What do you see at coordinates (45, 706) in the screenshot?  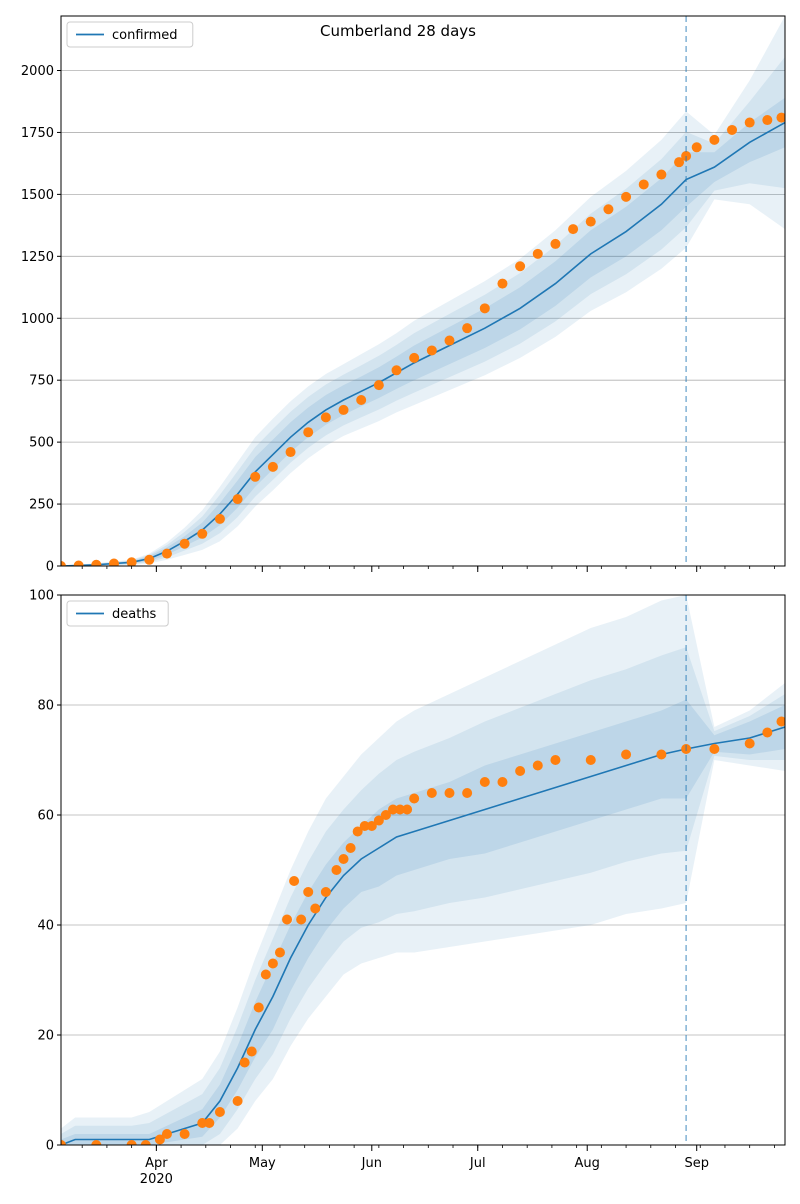 I see `y-tick-label: 80` at bounding box center [45, 706].